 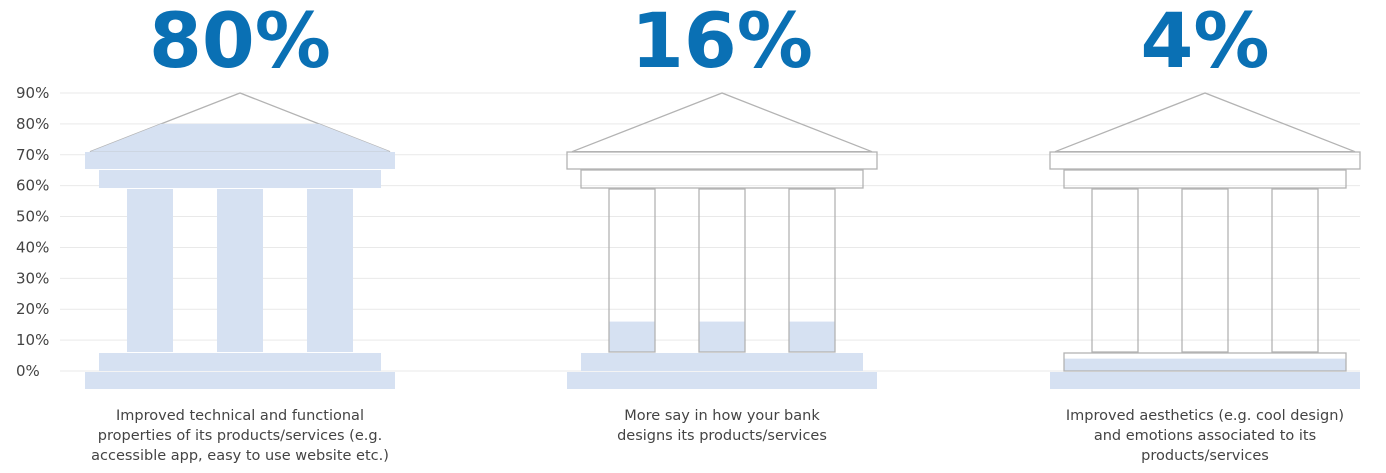 What do you see at coordinates (240, 179) in the screenshot?
I see `capital-fill` at bounding box center [240, 179].